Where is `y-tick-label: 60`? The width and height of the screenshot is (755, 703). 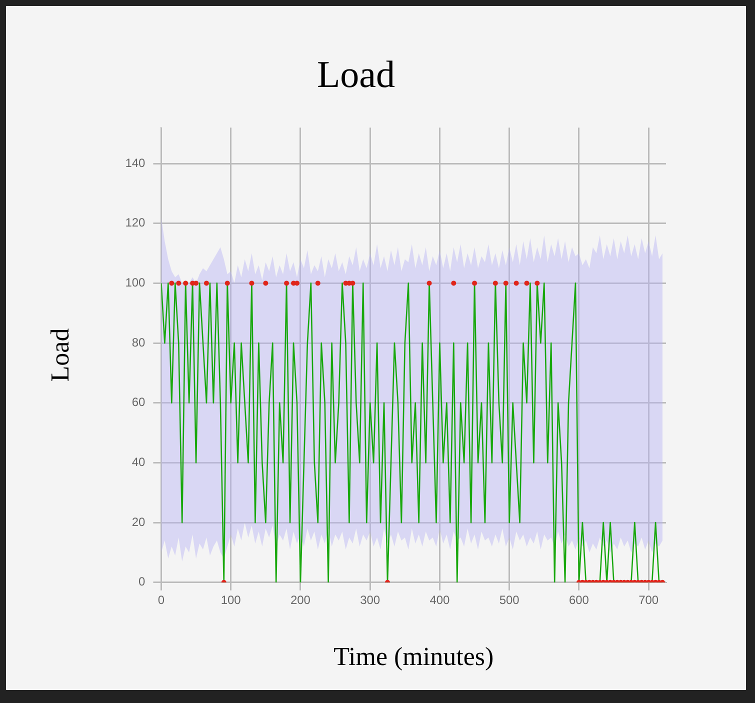 y-tick-label: 60 is located at coordinates (139, 402).